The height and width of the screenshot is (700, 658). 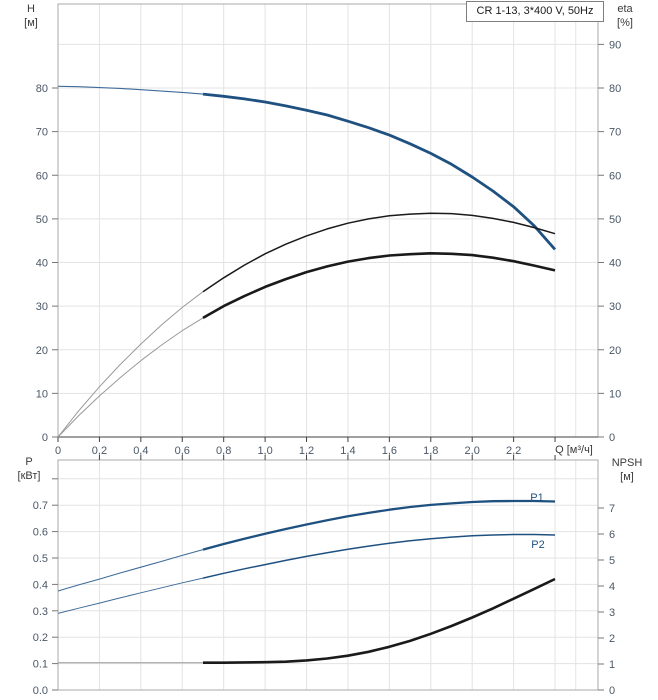 I want to click on eta-axis-unit: [%], so click(x=625, y=23).